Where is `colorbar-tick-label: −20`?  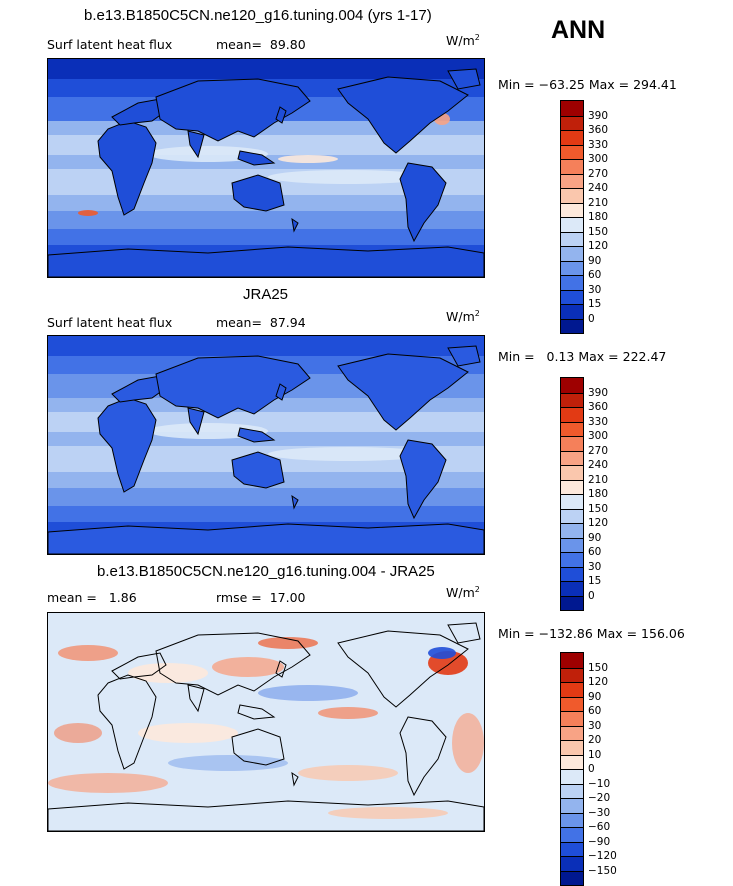
colorbar-tick-label: −20 is located at coordinates (599, 798).